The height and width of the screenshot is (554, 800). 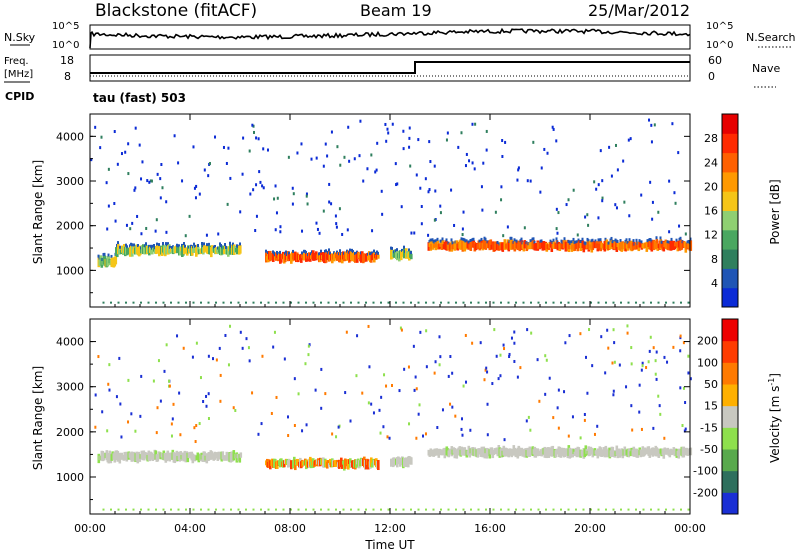 I want to click on nave-tick-bottom: 0, so click(x=711, y=76).